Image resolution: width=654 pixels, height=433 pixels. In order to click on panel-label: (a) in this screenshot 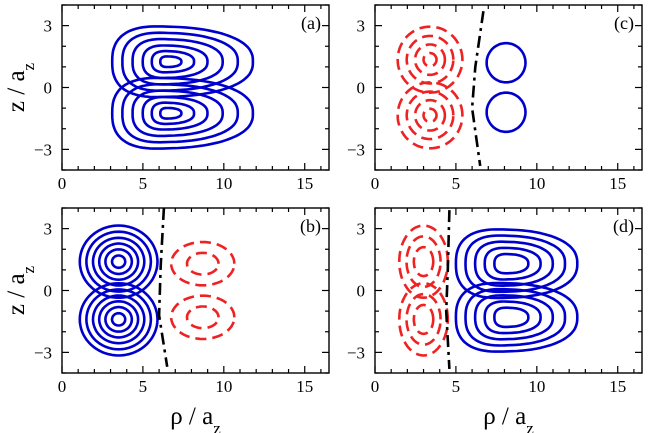, I will do `click(311, 23)`.